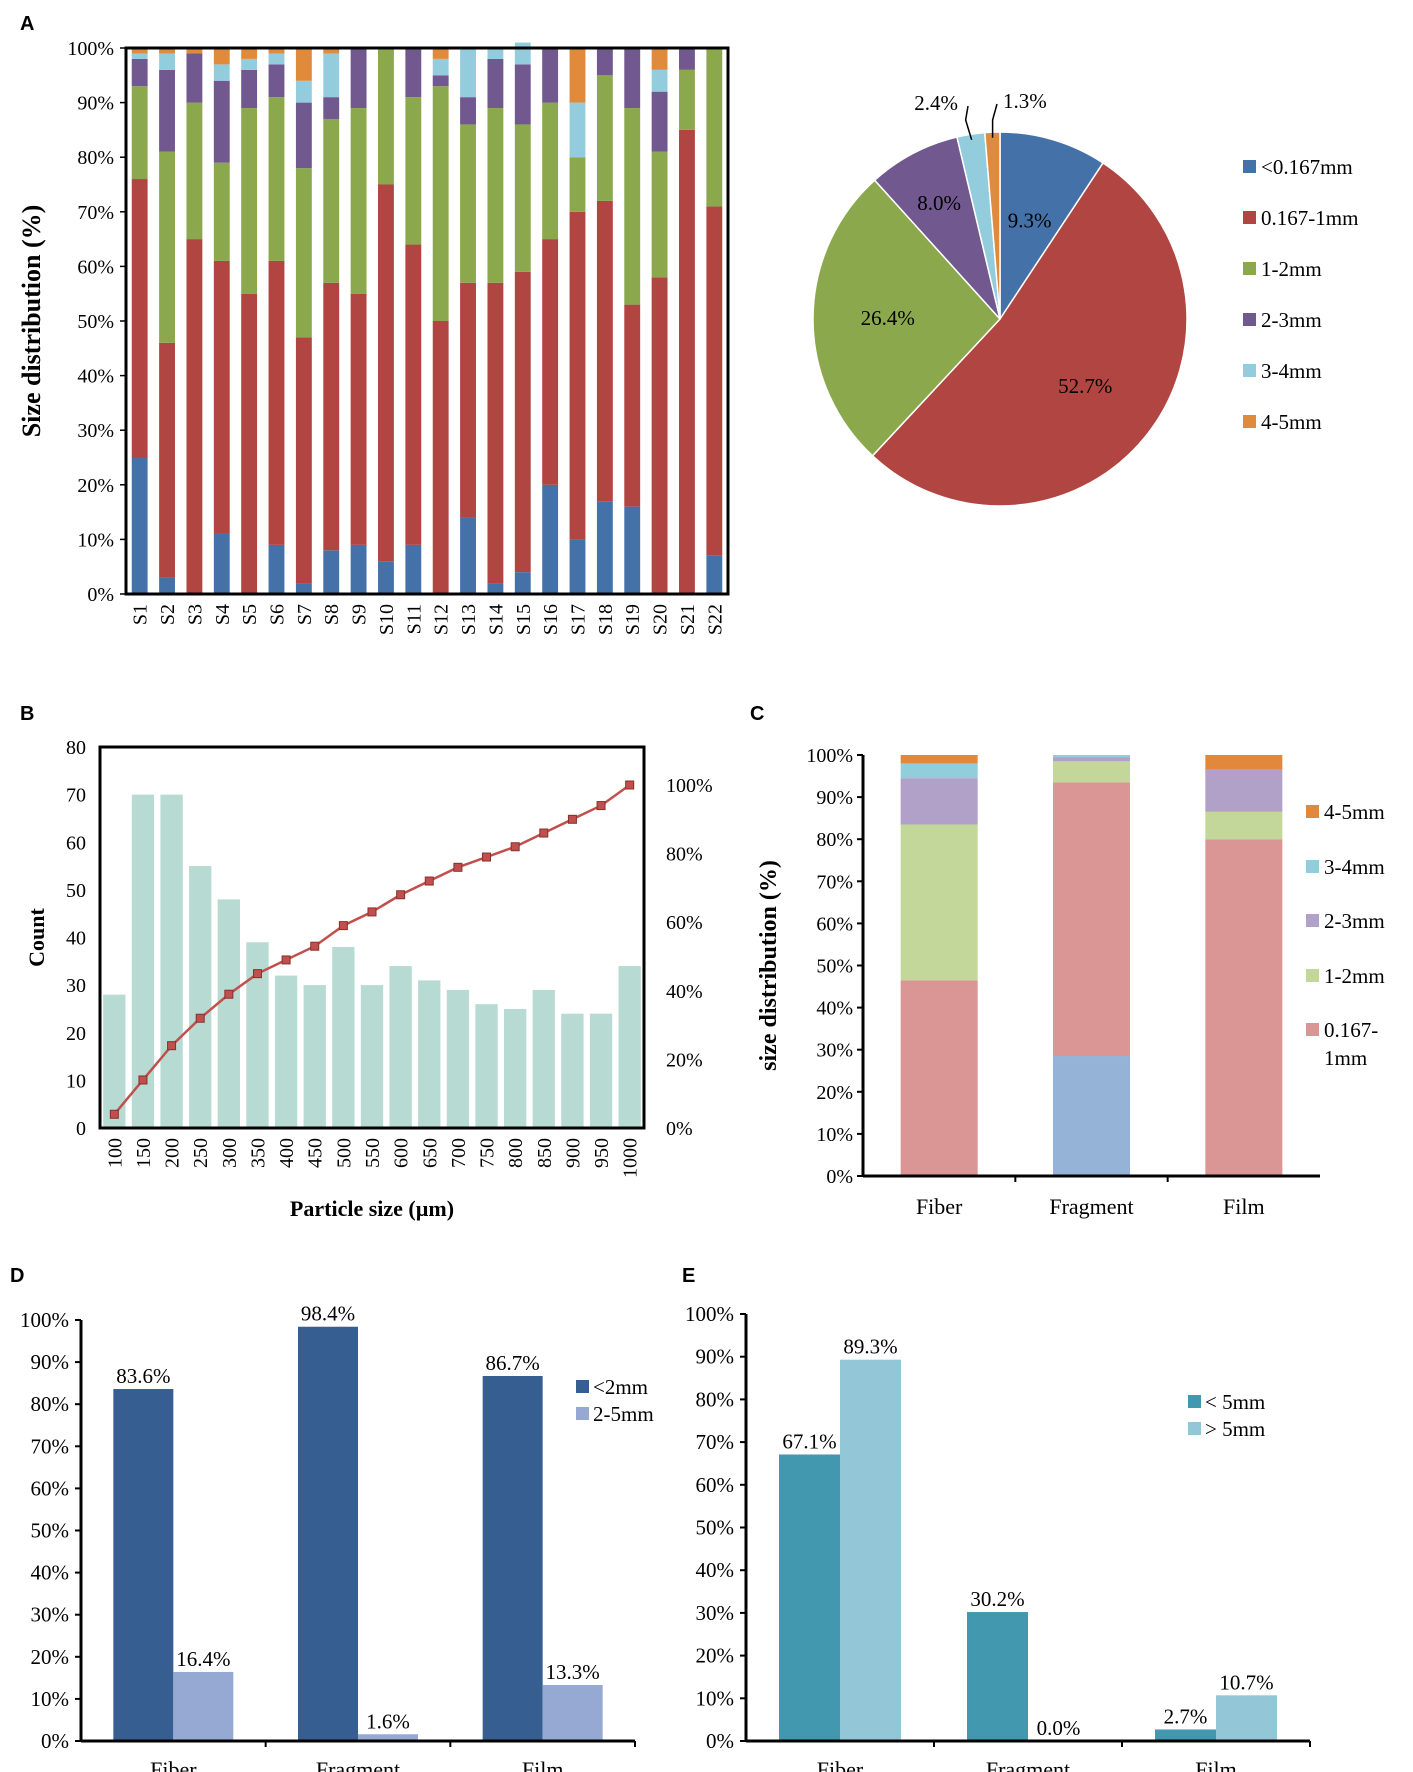 This screenshot has height=1772, width=1413. Describe the element at coordinates (278, 614) in the screenshot. I see `x-tick-label: S6` at that location.